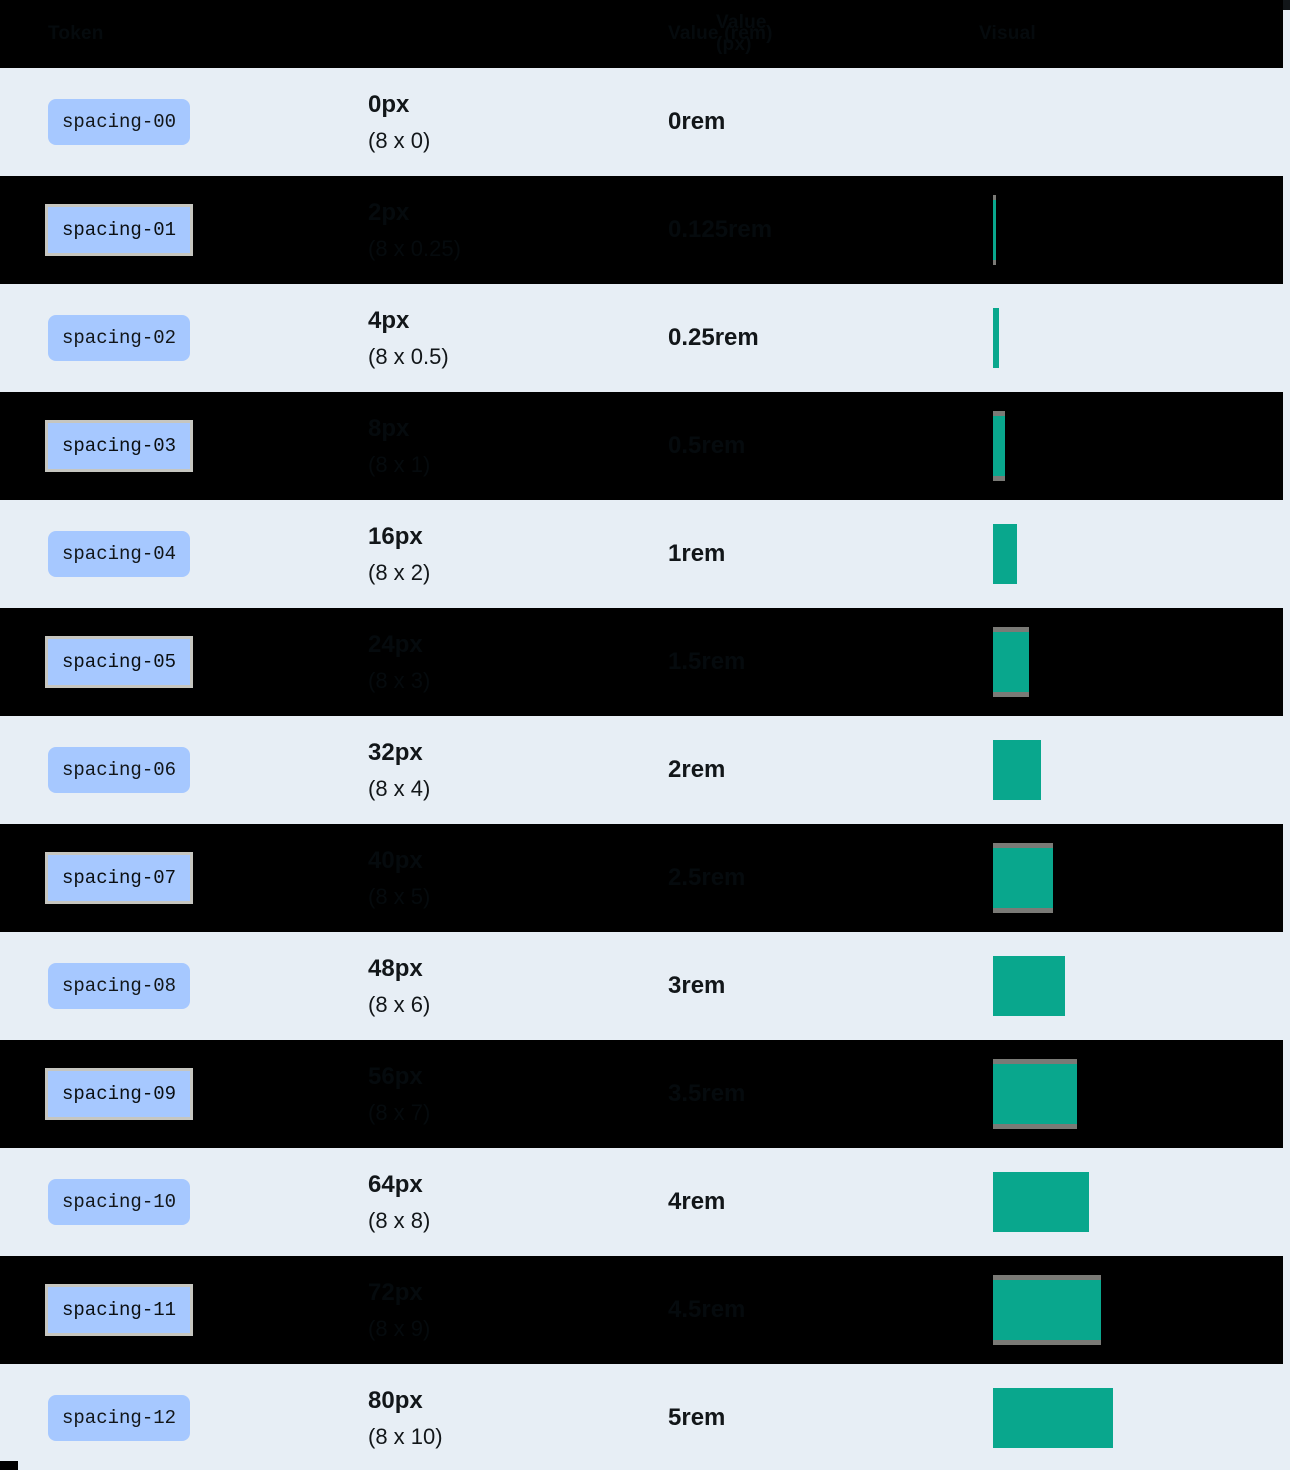 This screenshot has height=1470, width=1290. Describe the element at coordinates (9, 1465) in the screenshot. I see `scrollbar-corner` at that location.